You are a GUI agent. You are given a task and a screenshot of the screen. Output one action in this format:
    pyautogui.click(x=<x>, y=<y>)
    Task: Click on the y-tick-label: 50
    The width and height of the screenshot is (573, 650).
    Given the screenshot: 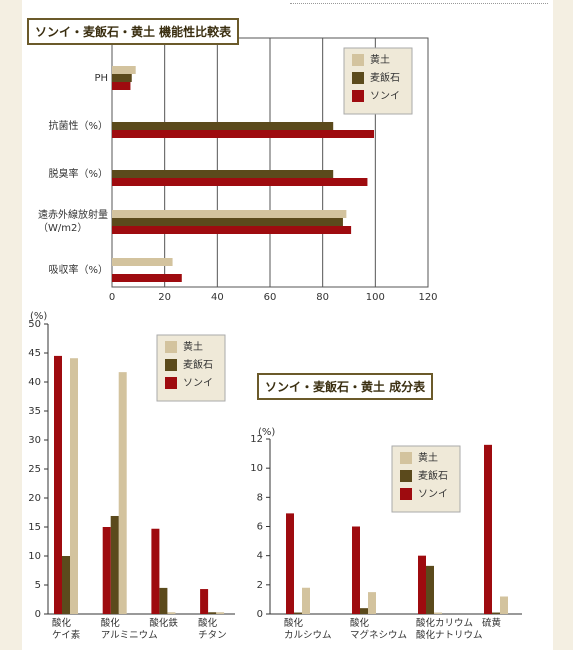 What is the action you would take?
    pyautogui.click(x=34, y=324)
    